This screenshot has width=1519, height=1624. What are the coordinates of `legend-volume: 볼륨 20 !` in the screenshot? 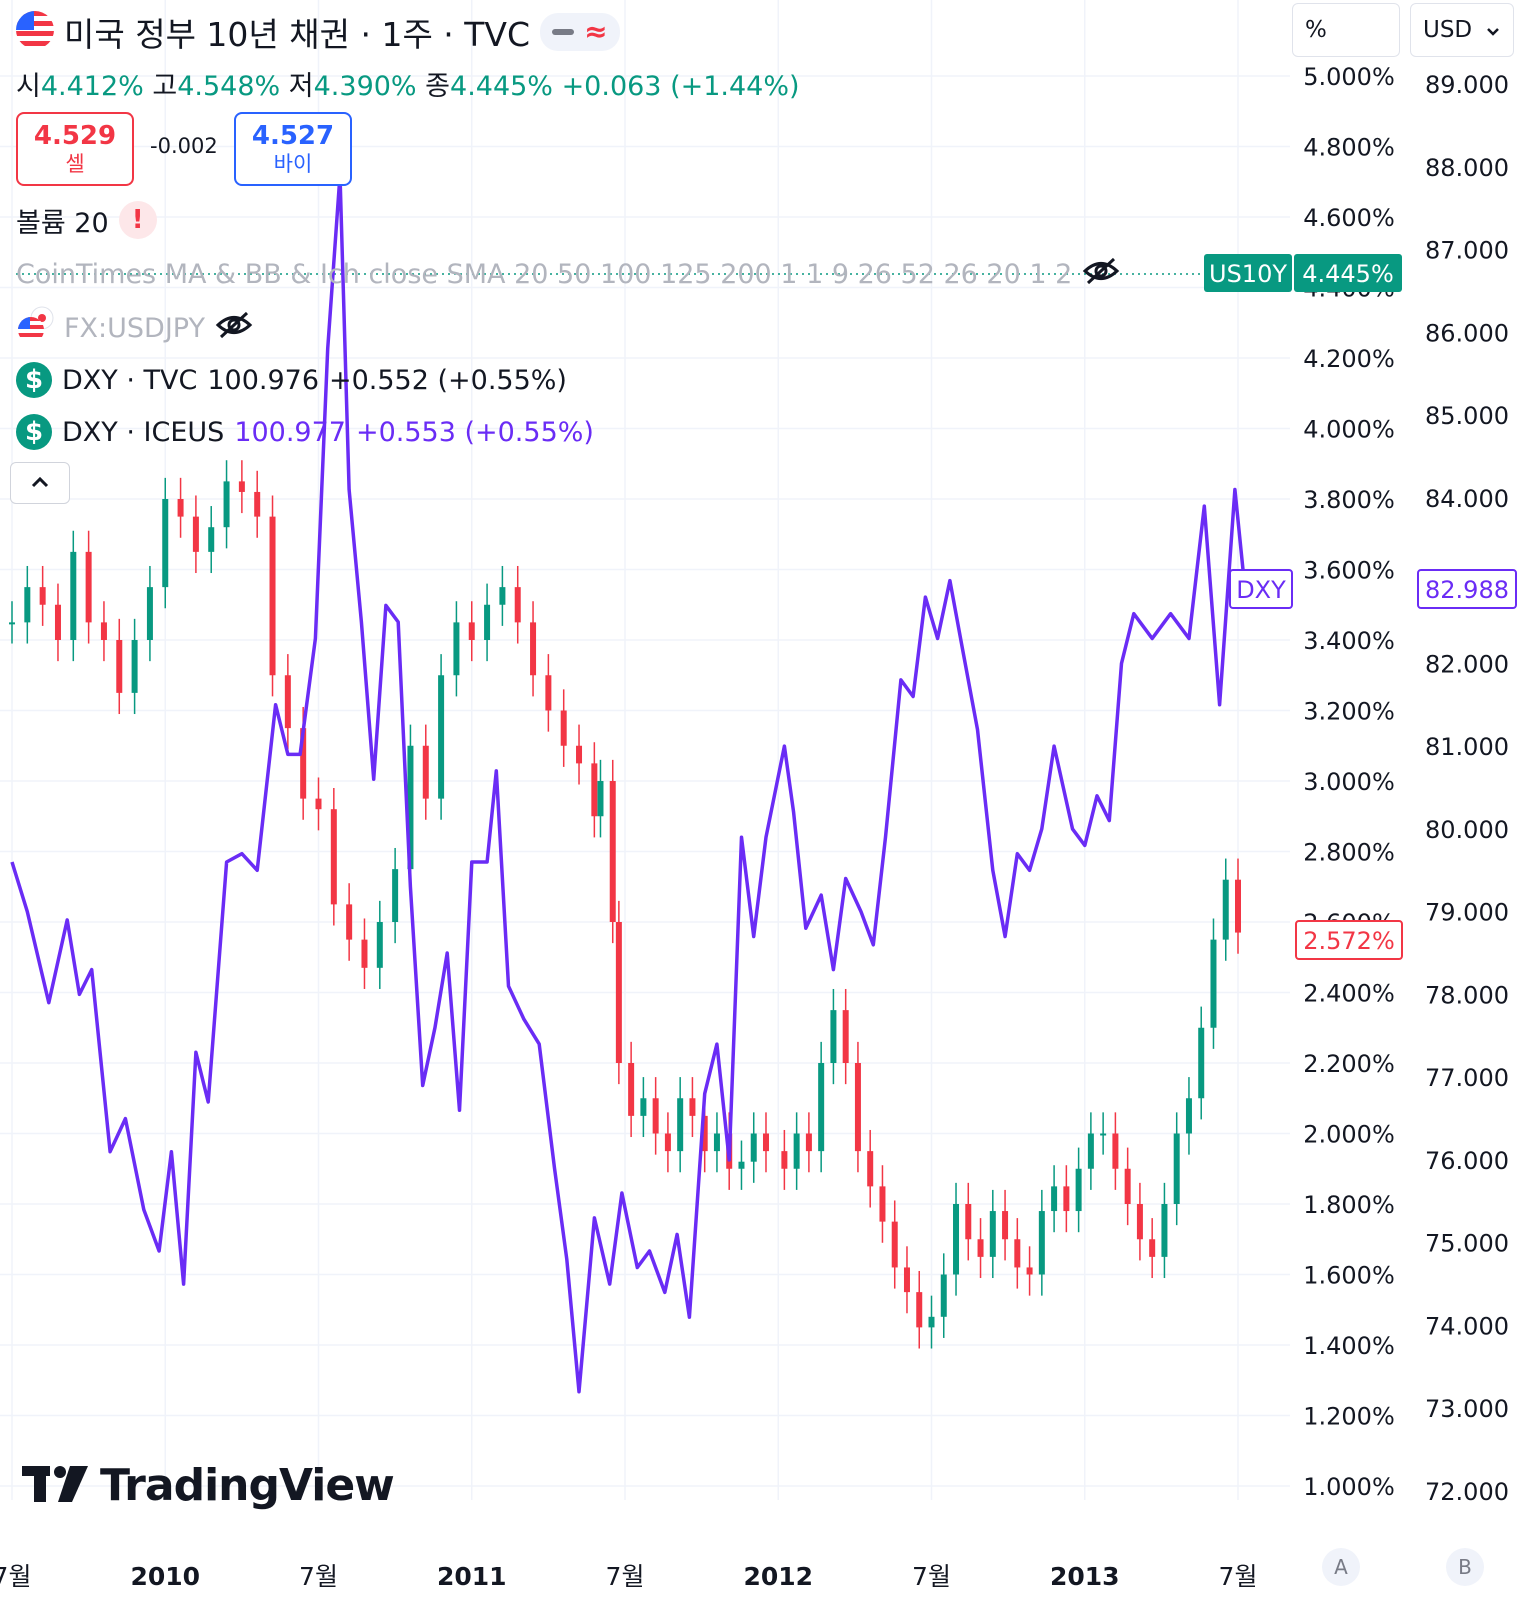 It's located at (86, 220).